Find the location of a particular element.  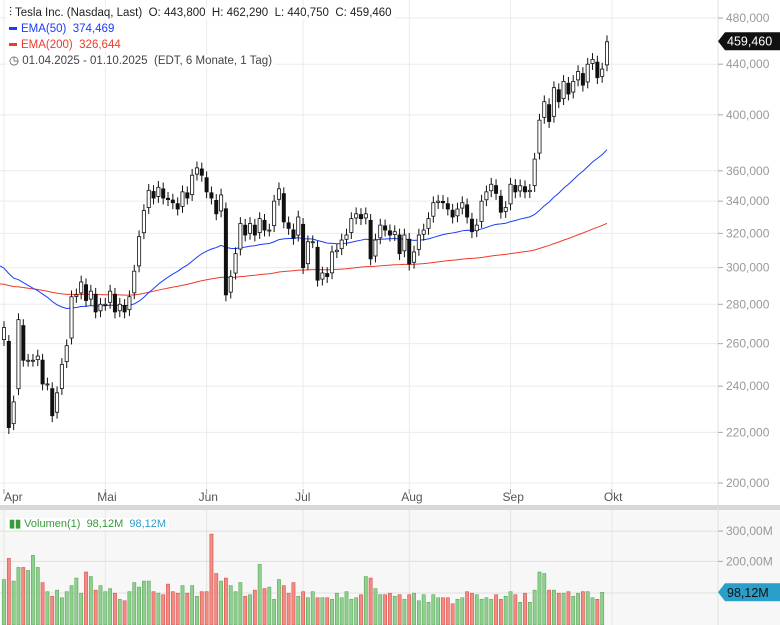

y-tick-label: 220,000 is located at coordinates (748, 432).